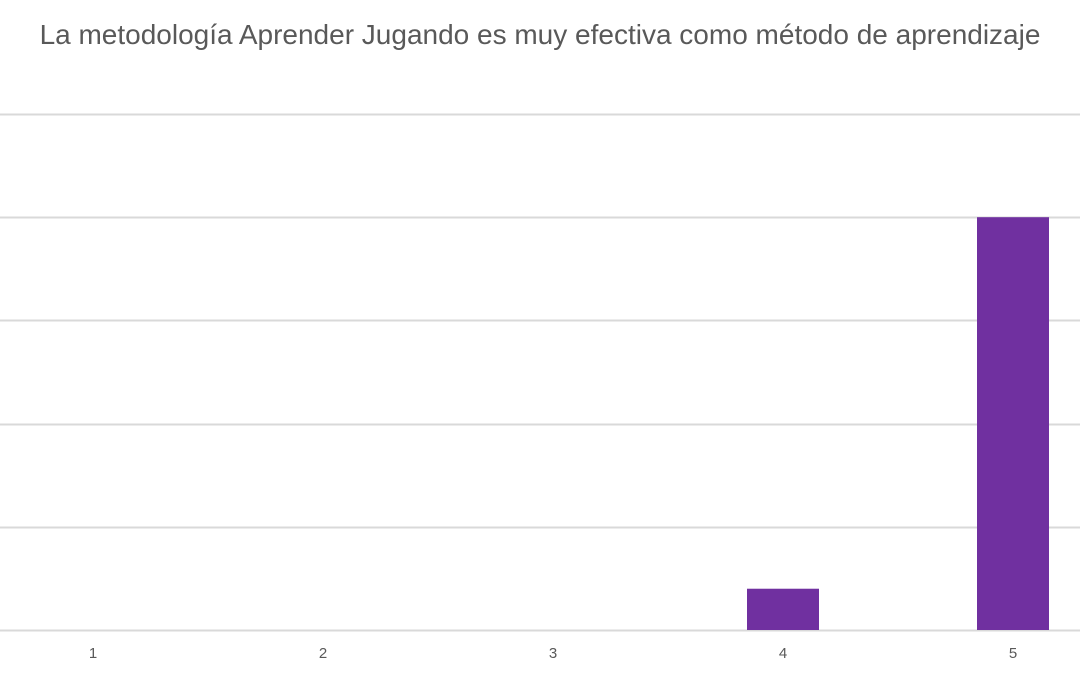  I want to click on x-tick-label-1: 1, so click(93, 653).